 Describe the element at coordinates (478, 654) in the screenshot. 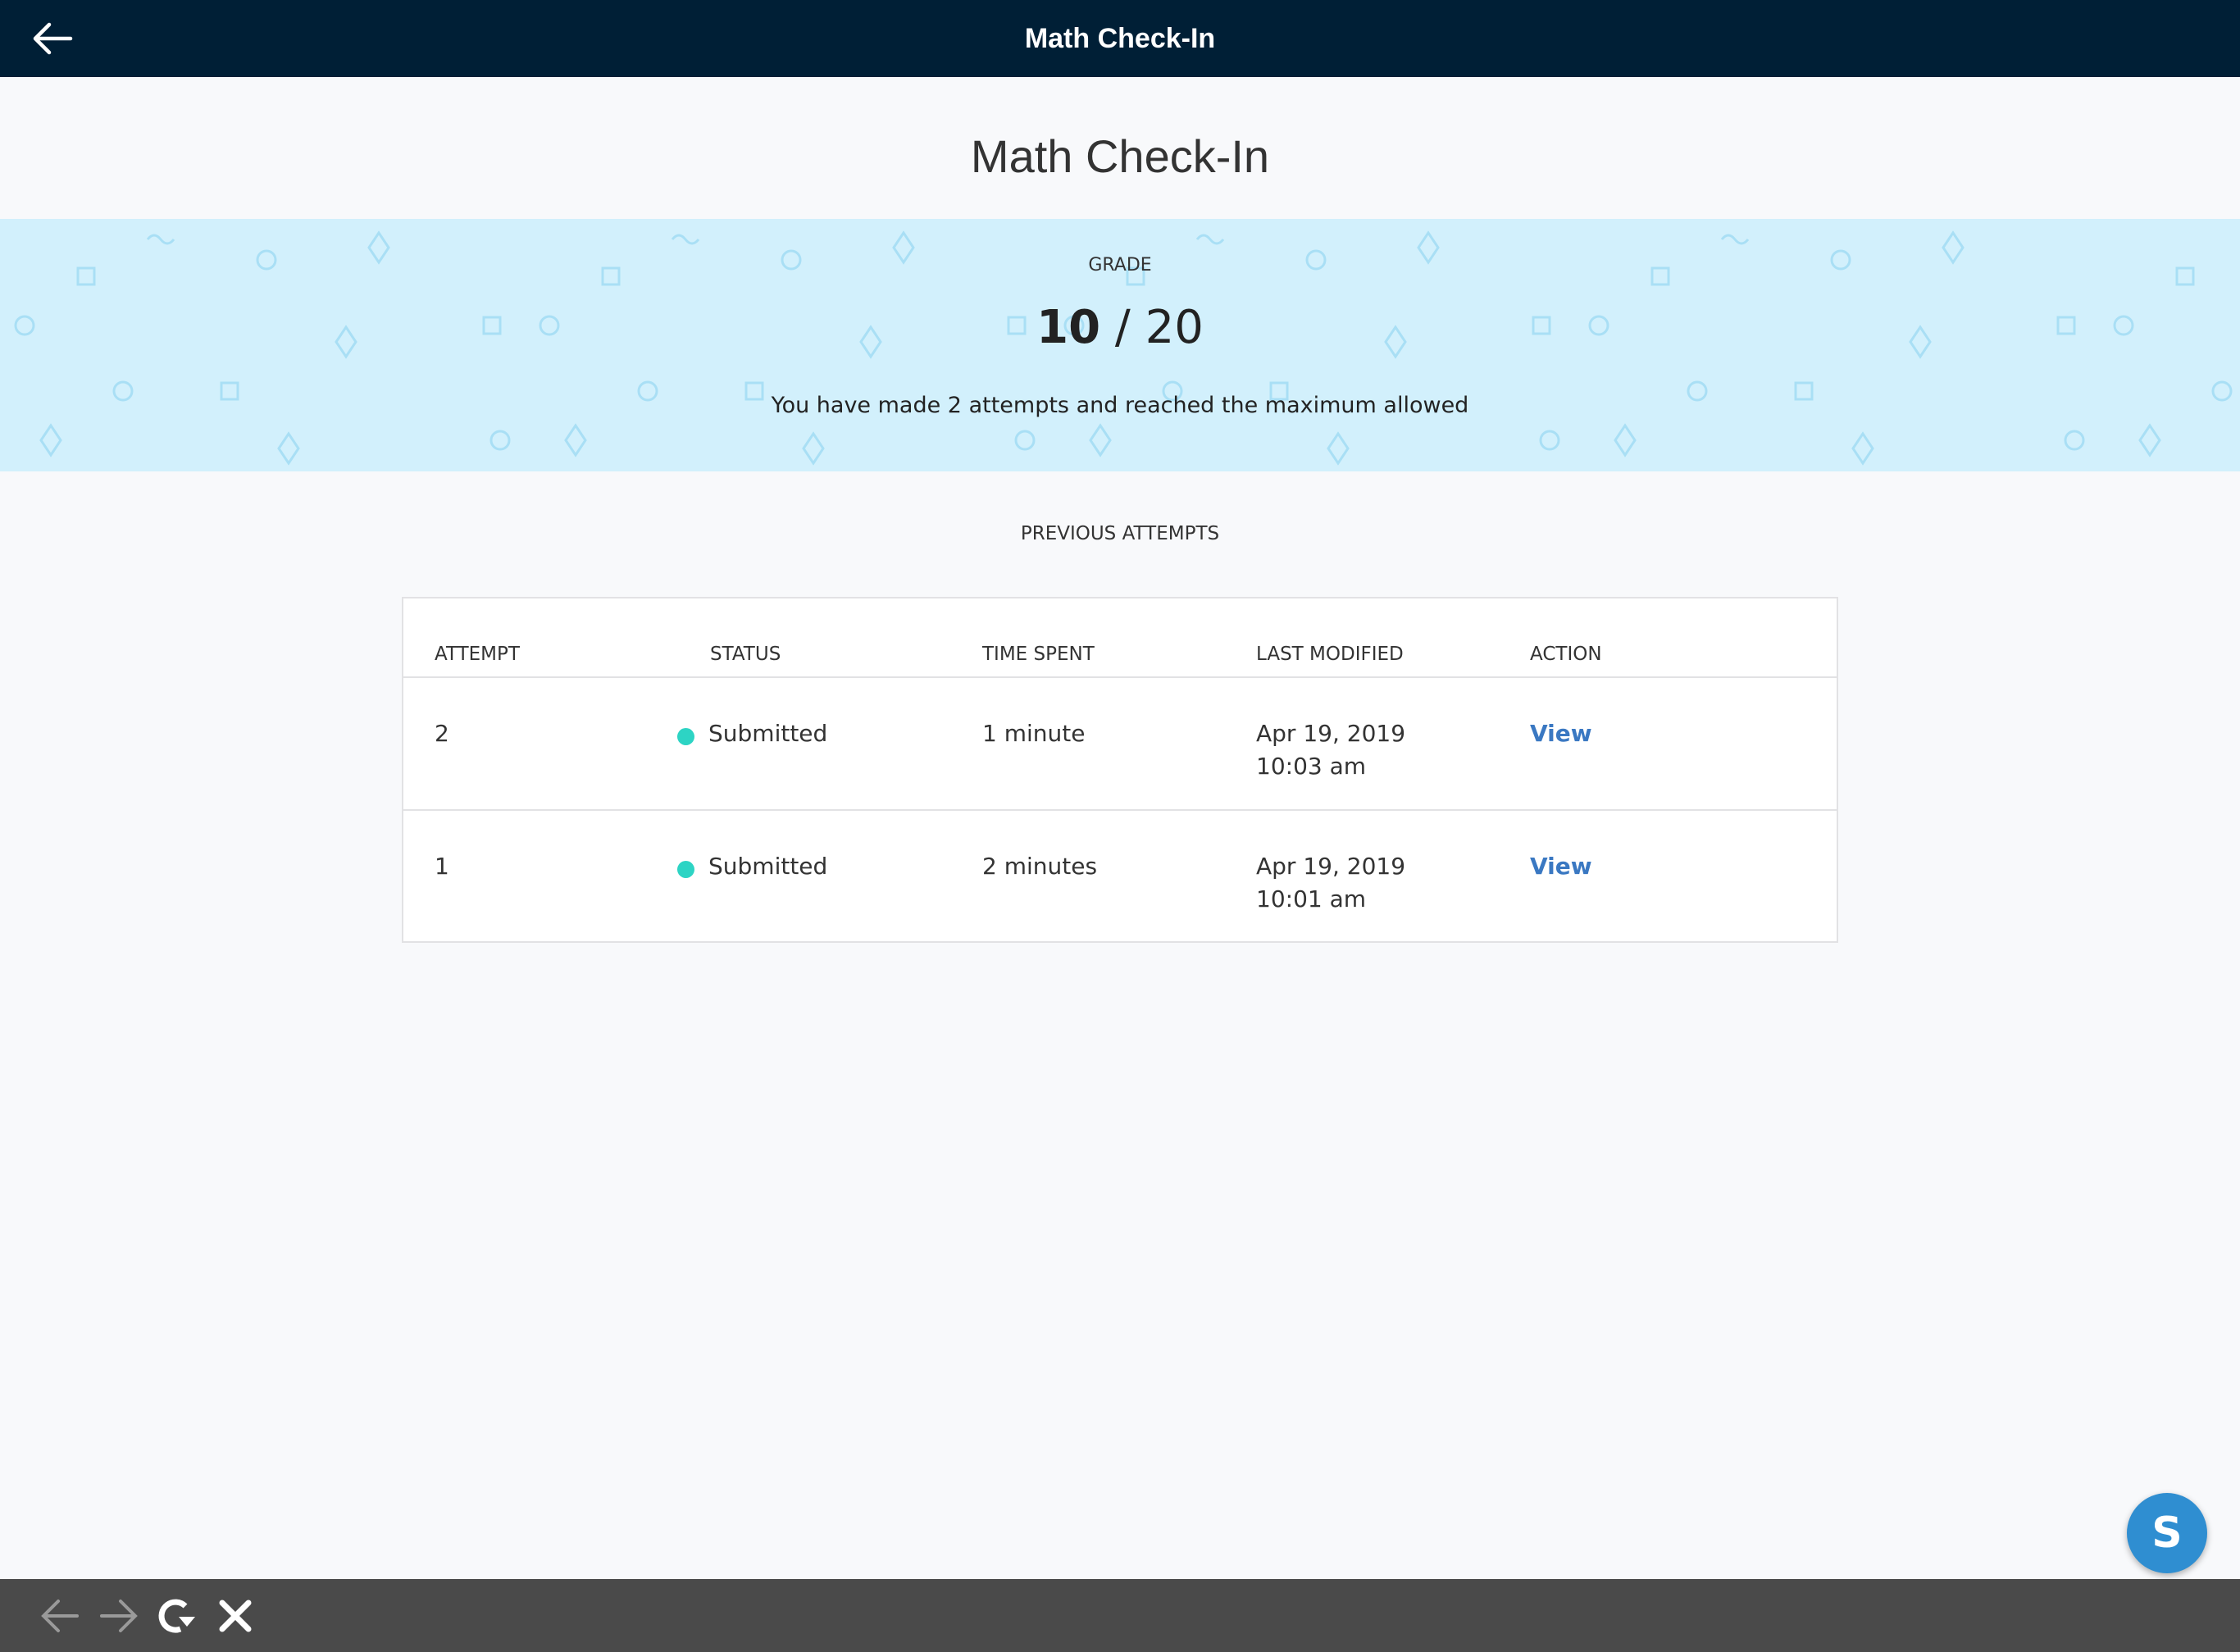

I see `column-header-attempt: ATTEMPT` at that location.